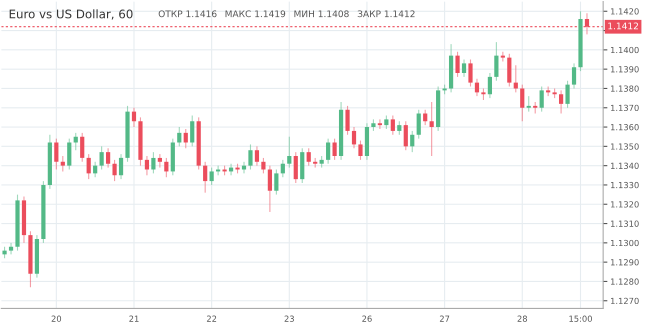 The height and width of the screenshot is (323, 665). Describe the element at coordinates (367, 319) in the screenshot. I see `x-tick-label: 26` at that location.